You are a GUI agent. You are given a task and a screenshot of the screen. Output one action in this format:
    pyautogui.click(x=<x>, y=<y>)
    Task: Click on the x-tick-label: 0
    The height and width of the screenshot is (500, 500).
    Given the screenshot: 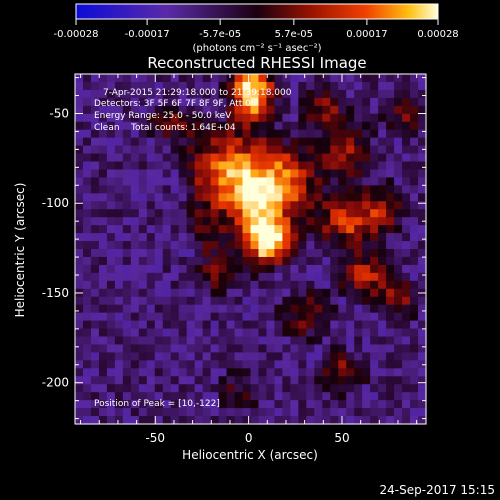 What is the action you would take?
    pyautogui.click(x=249, y=438)
    